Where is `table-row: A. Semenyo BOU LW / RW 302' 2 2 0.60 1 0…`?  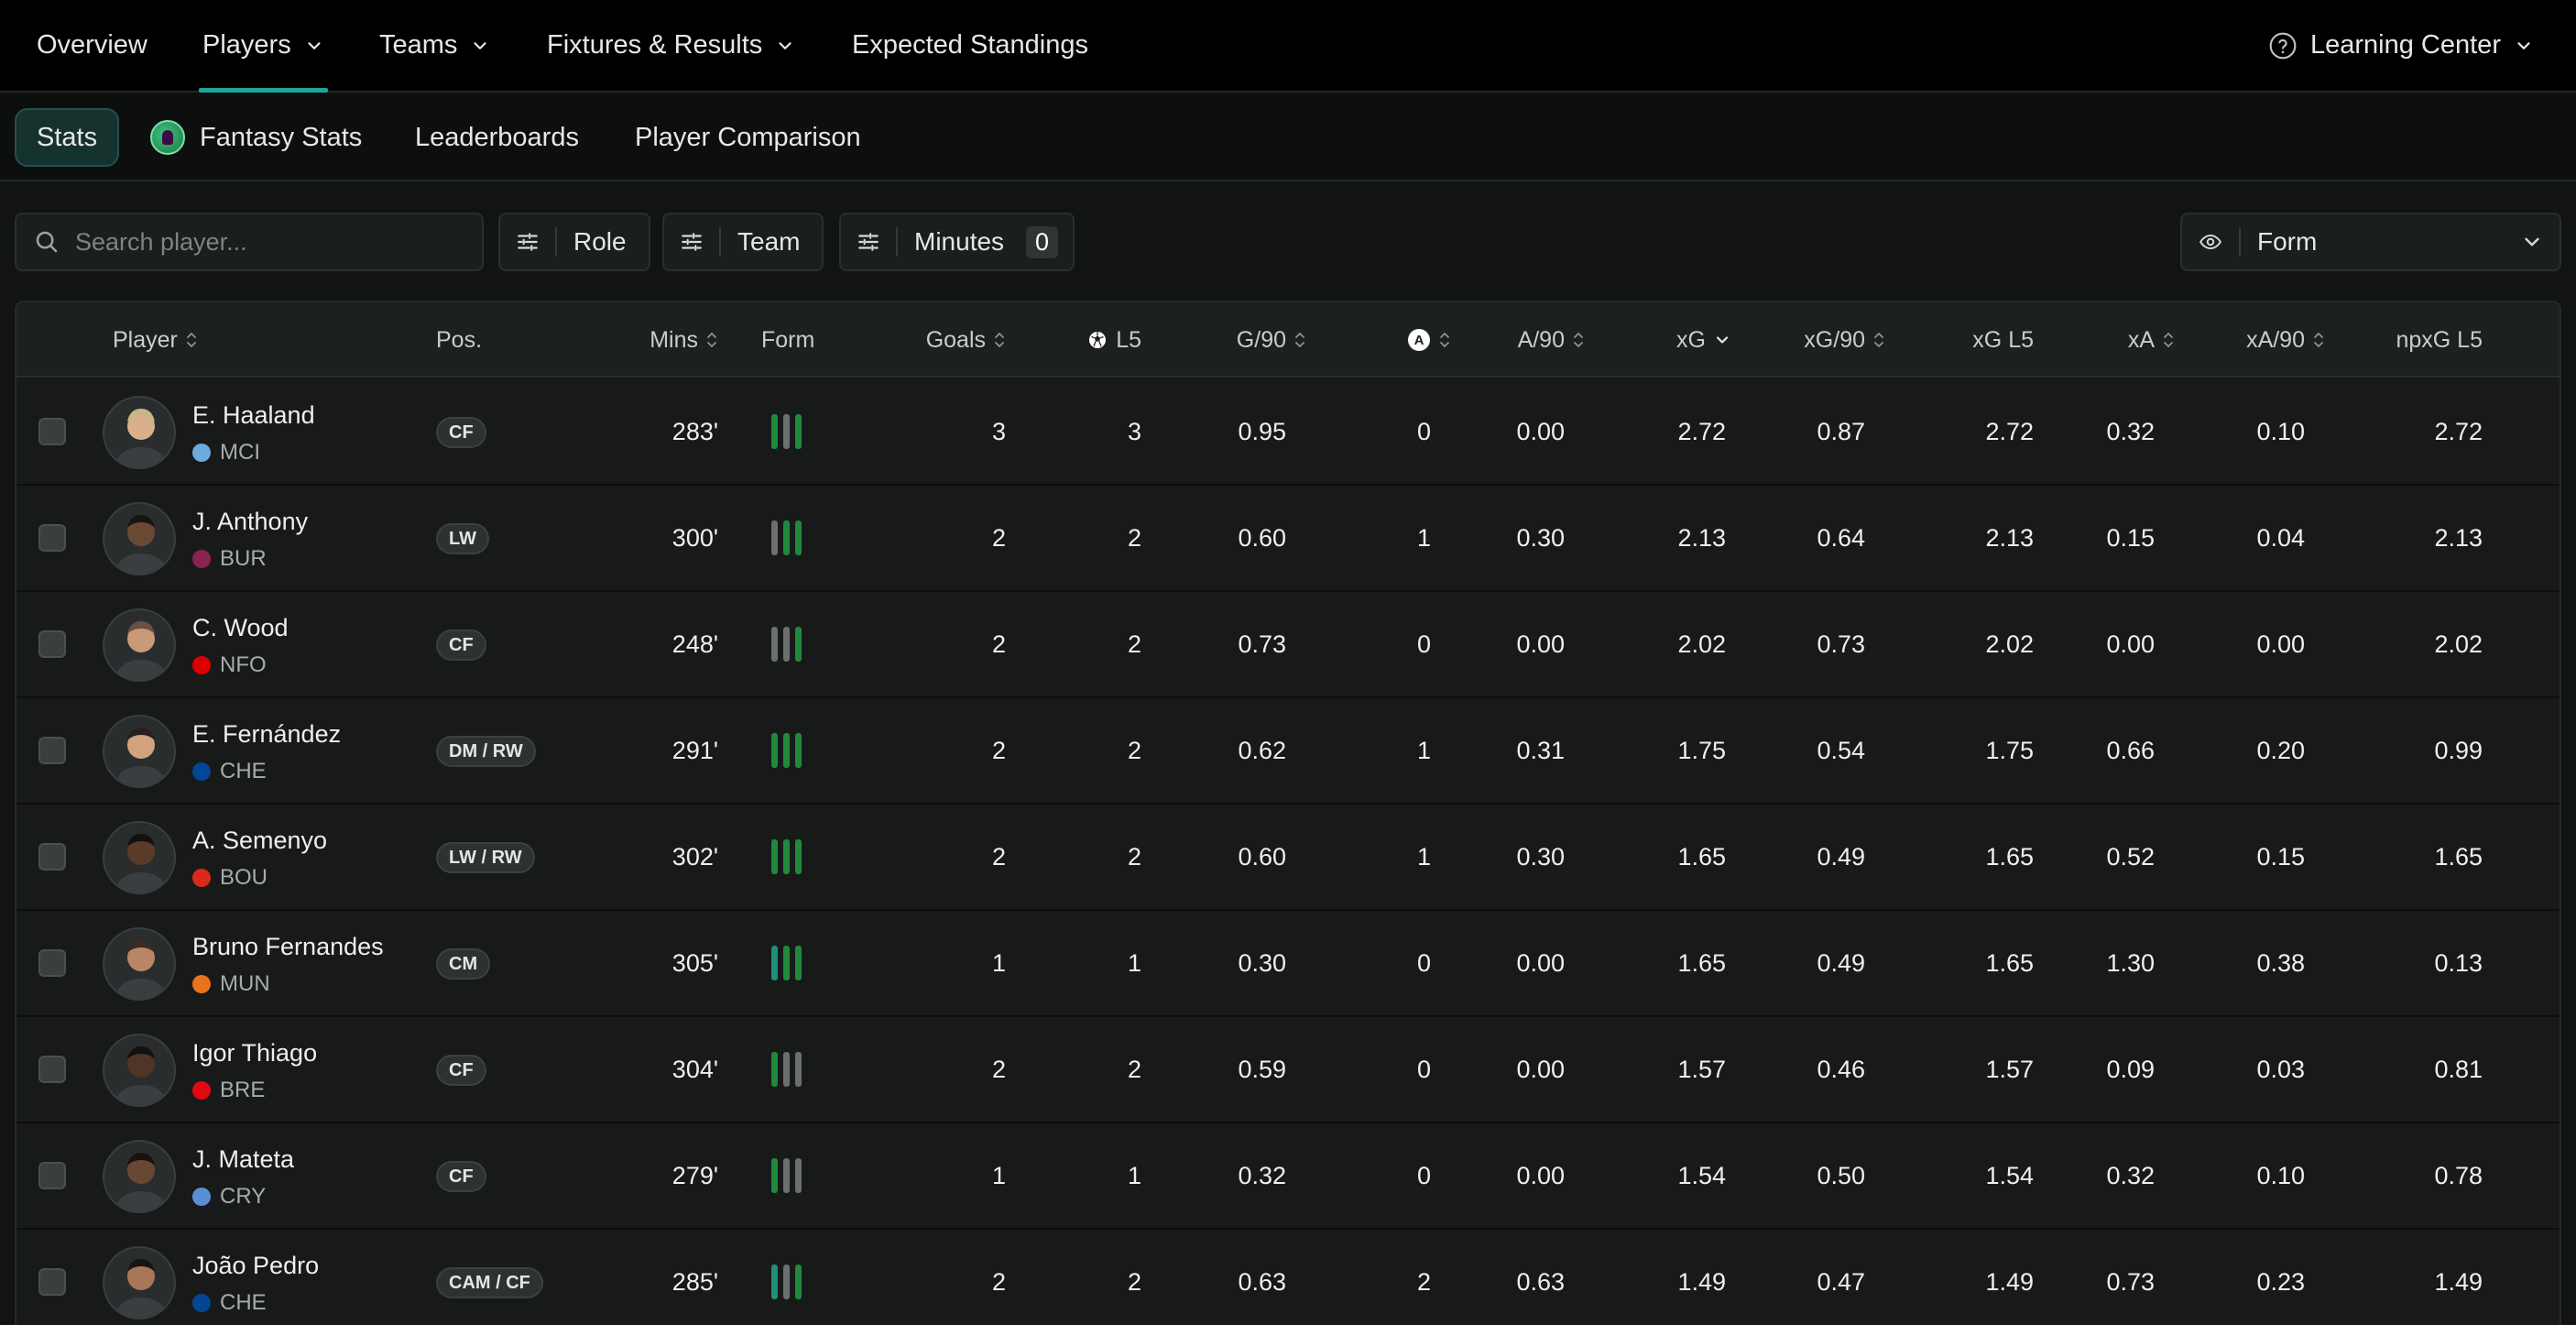
table-row: A. Semenyo BOU LW / RW 302' 2 2 0.60 1 0… is located at coordinates (1288, 858).